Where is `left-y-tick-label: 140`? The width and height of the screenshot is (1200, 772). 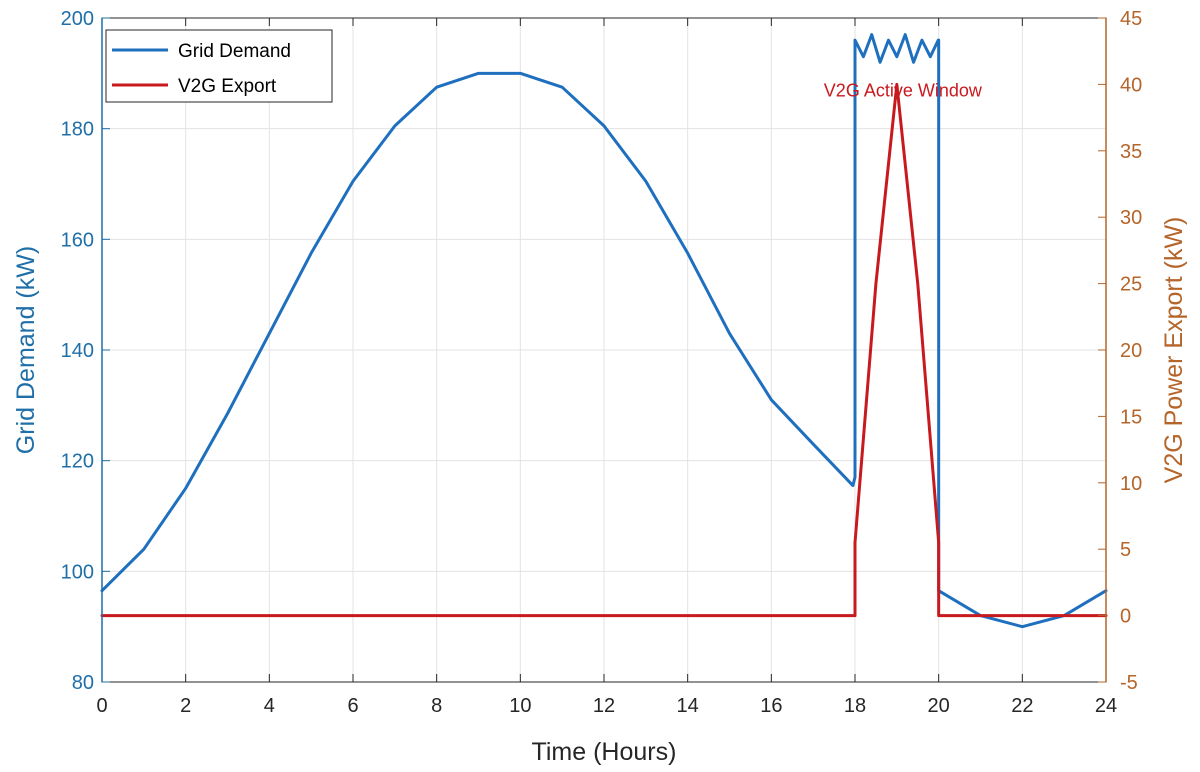
left-y-tick-label: 140 is located at coordinates (77, 351).